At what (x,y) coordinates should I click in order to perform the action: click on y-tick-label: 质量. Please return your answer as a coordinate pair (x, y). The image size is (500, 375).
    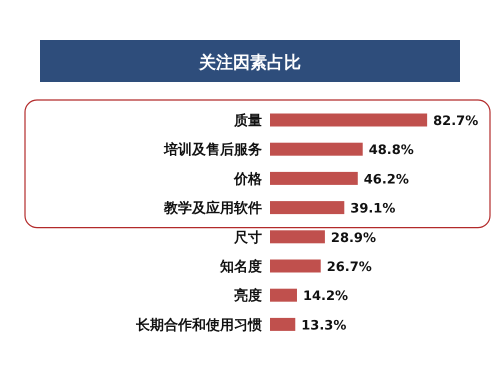
    Looking at the image, I should click on (247, 120).